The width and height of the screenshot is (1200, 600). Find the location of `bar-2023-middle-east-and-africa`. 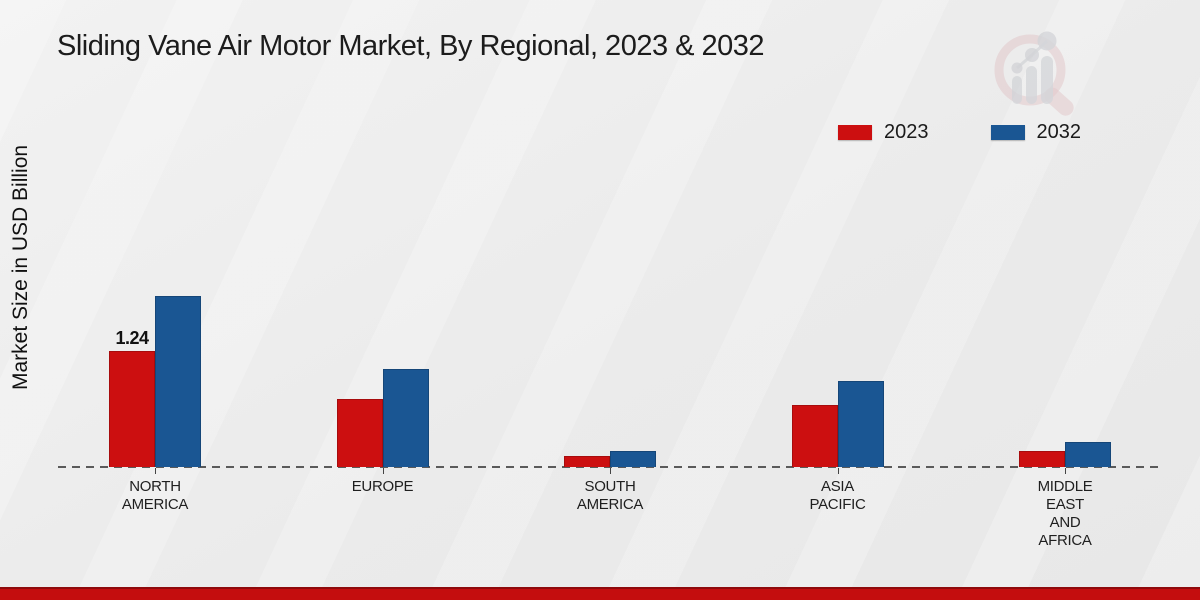

bar-2023-middle-east-and-africa is located at coordinates (1042, 459).